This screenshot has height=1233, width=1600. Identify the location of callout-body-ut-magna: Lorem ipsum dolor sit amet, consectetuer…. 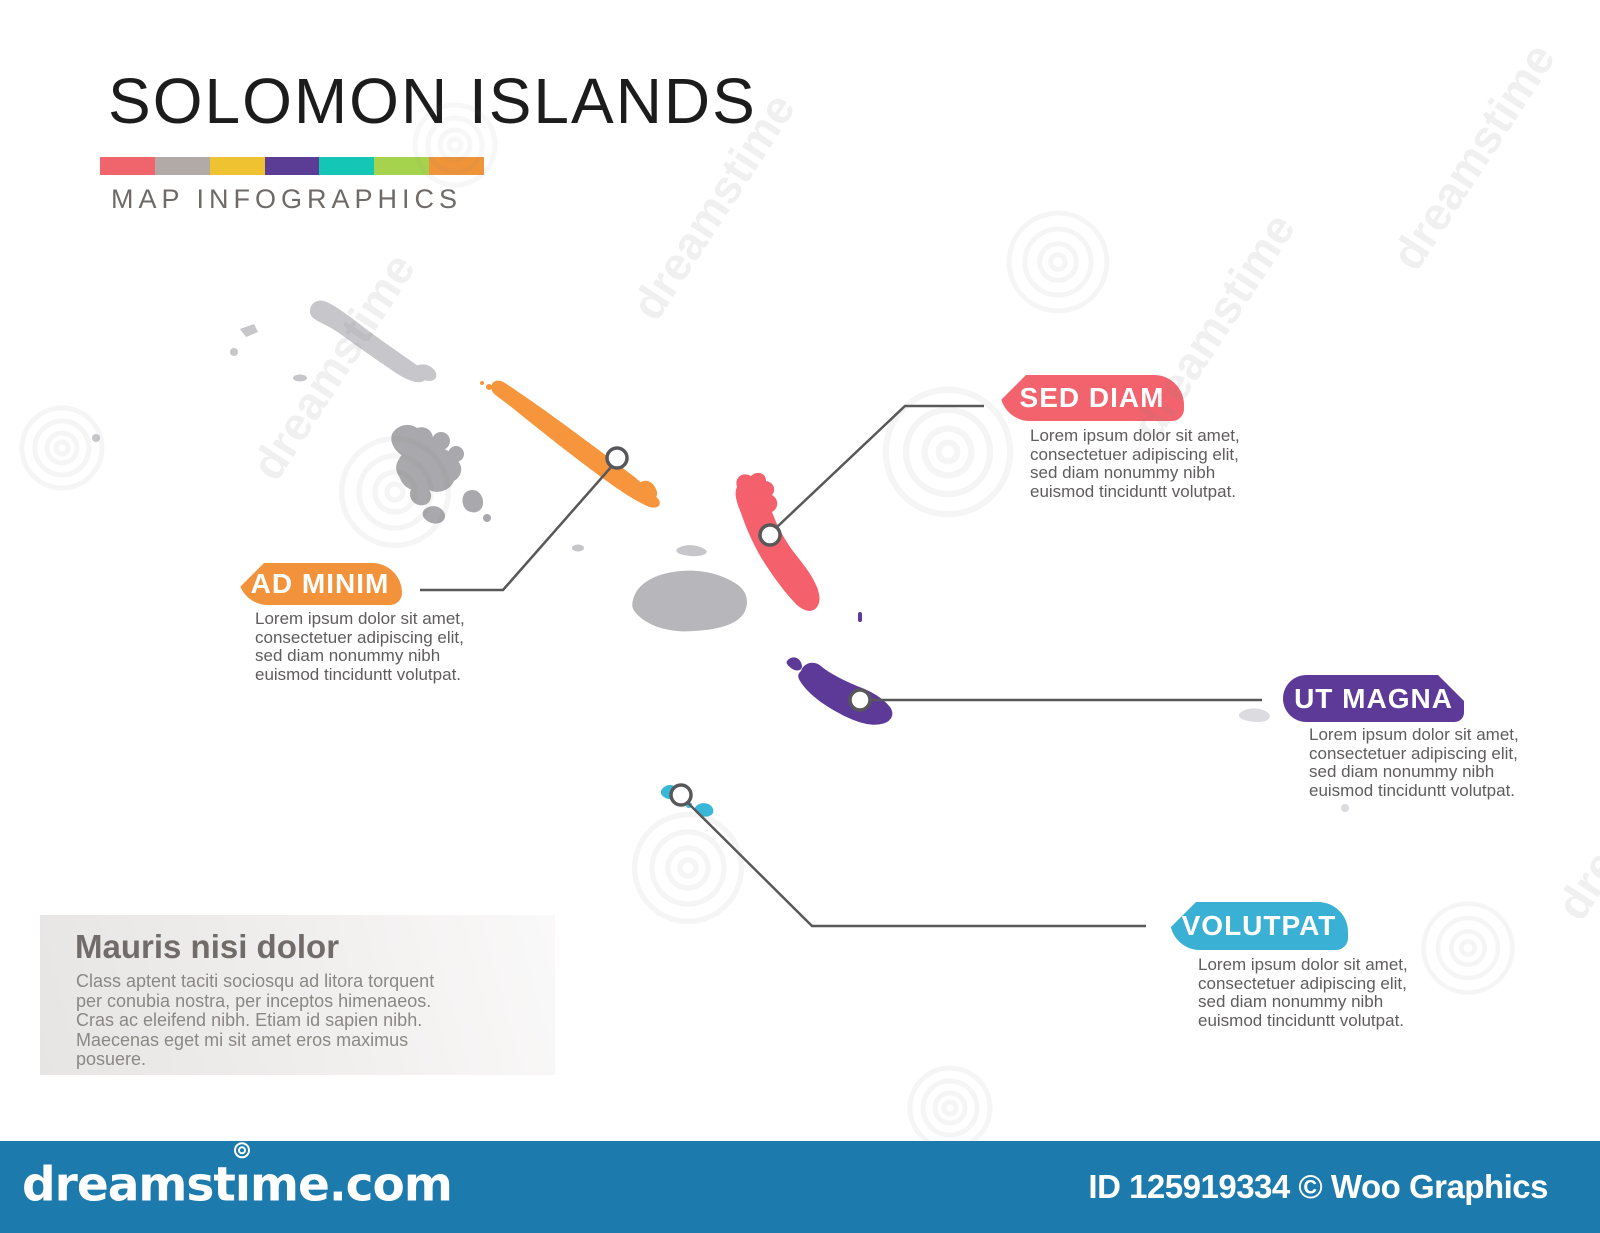
(1414, 762).